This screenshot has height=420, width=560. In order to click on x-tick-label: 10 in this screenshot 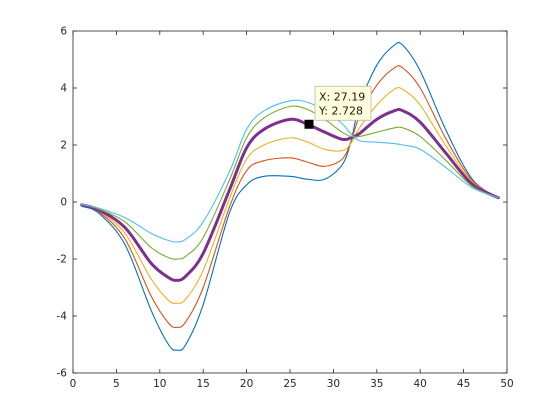, I will do `click(159, 384)`.